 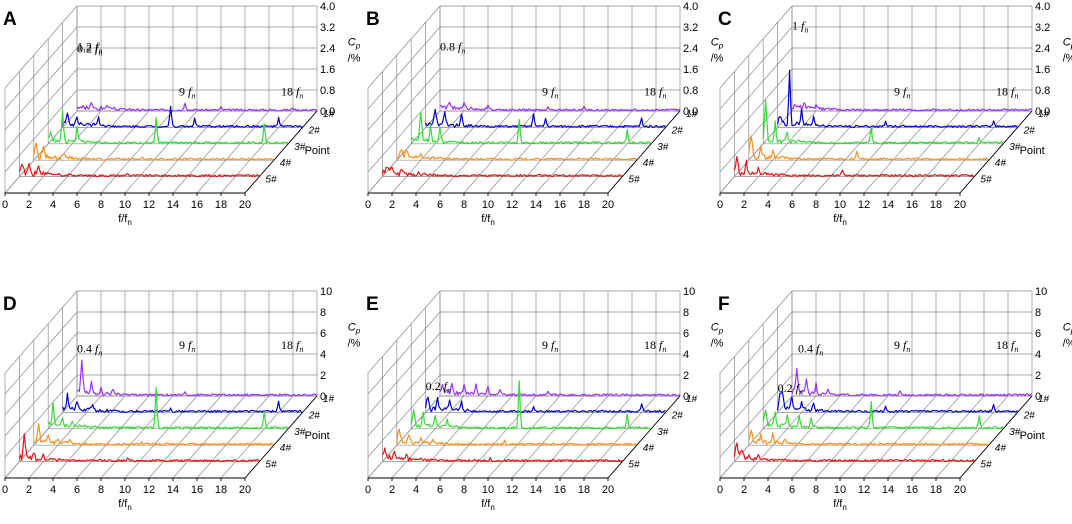 I want to click on z-tick-label: 1.6, so click(x=327, y=70).